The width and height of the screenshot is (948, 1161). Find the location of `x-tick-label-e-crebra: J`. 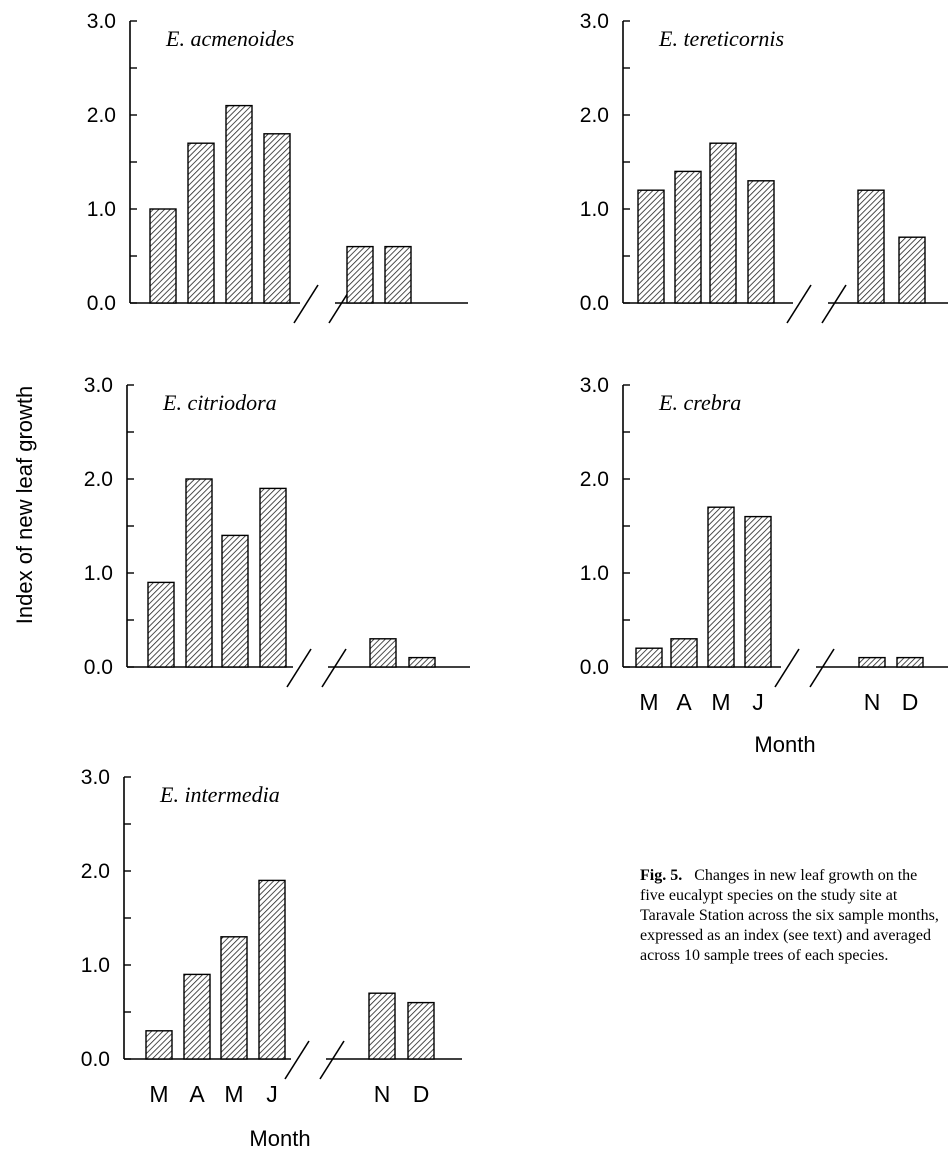

x-tick-label-e-crebra: J is located at coordinates (758, 702).